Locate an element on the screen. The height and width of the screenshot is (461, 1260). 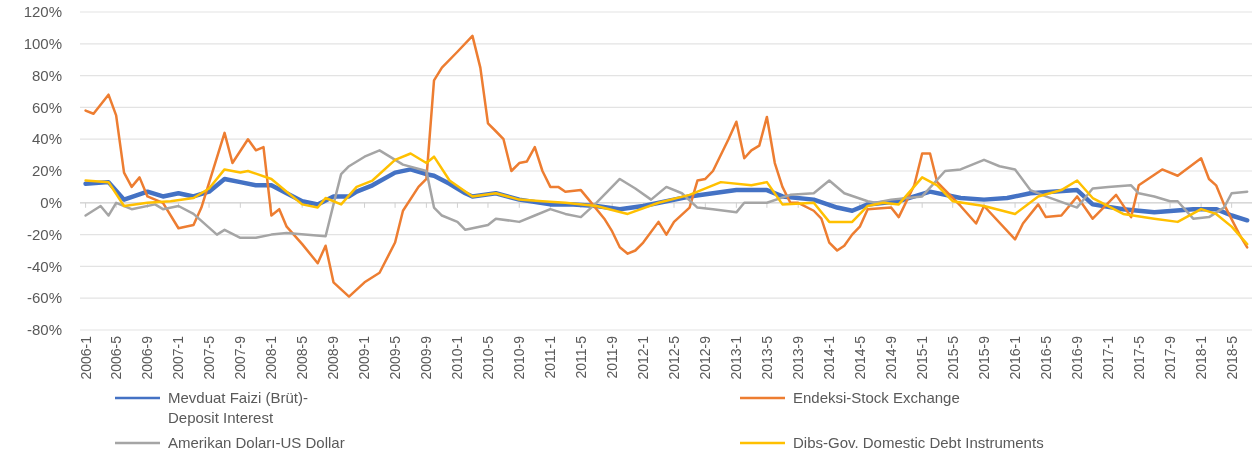
x-tick-label: 2014-5 is located at coordinates (859, 357).